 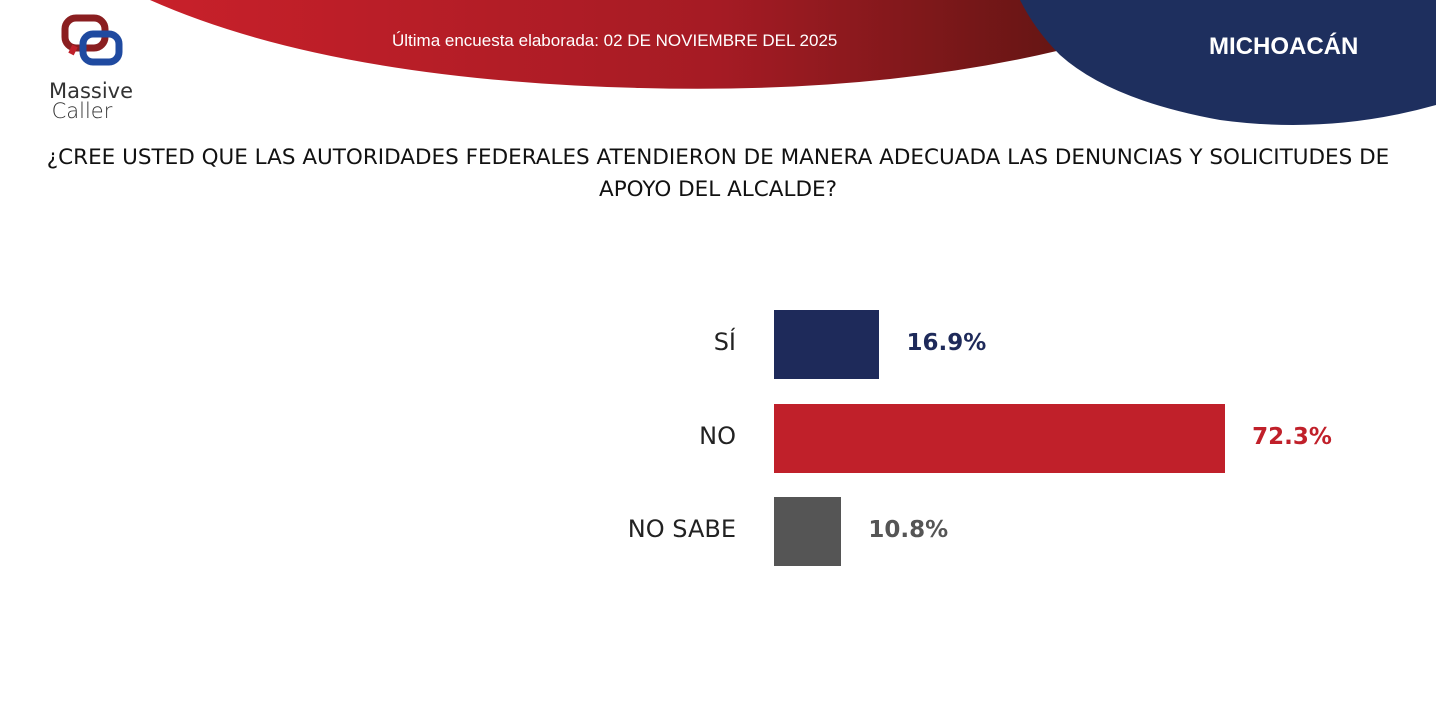 What do you see at coordinates (1228, 62) in the screenshot?
I see `blue-wave-shape` at bounding box center [1228, 62].